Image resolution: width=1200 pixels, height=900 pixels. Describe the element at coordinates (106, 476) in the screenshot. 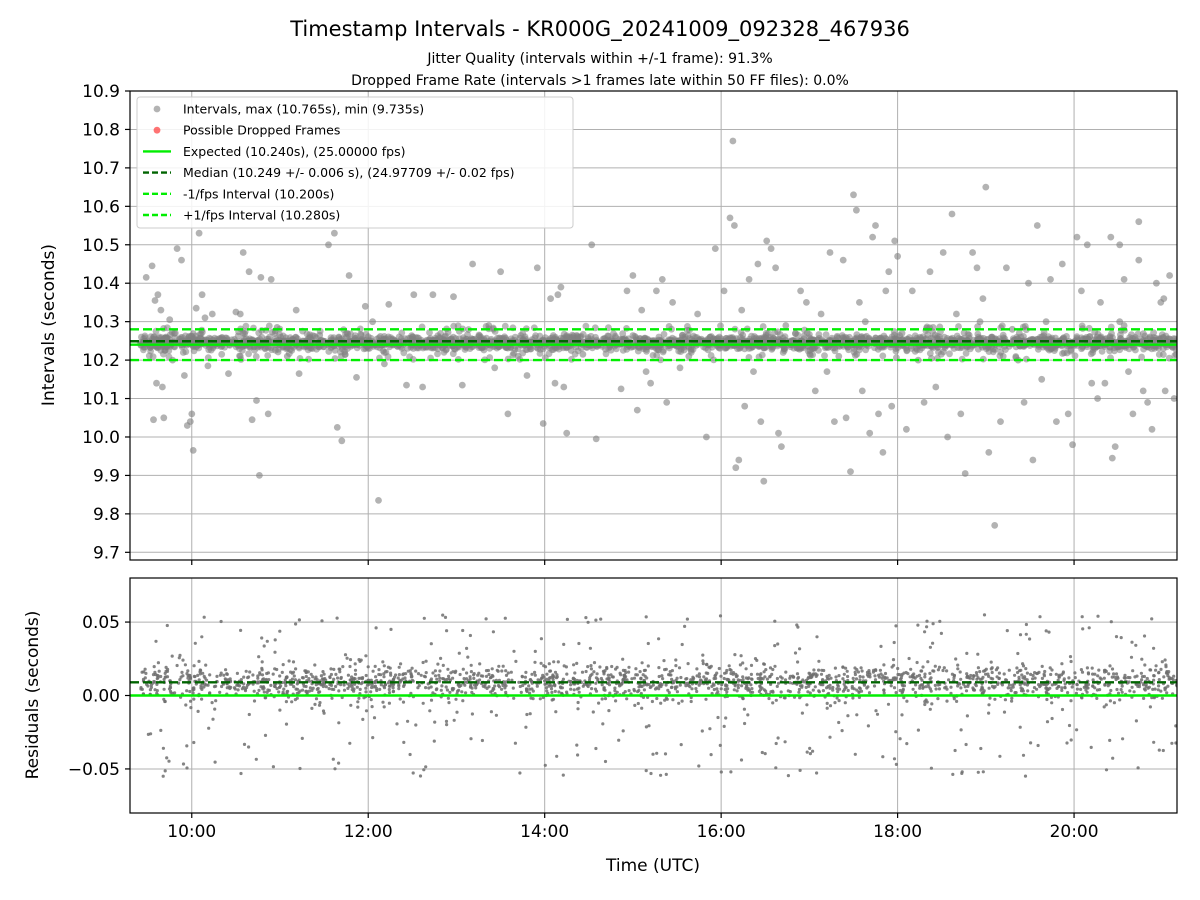

I see `top-ytick-label-2: 9.9` at that location.